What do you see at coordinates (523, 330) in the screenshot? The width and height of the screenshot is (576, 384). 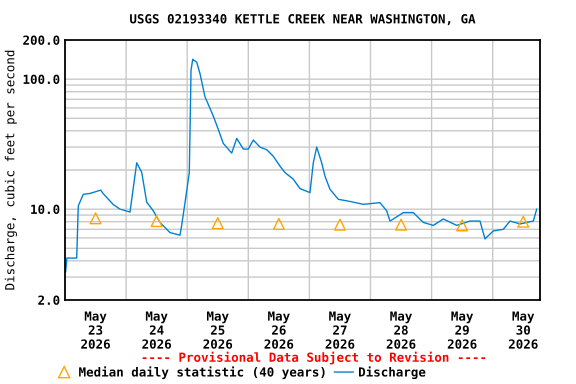 I see `x-tick-label: May 30 2026` at bounding box center [523, 330].